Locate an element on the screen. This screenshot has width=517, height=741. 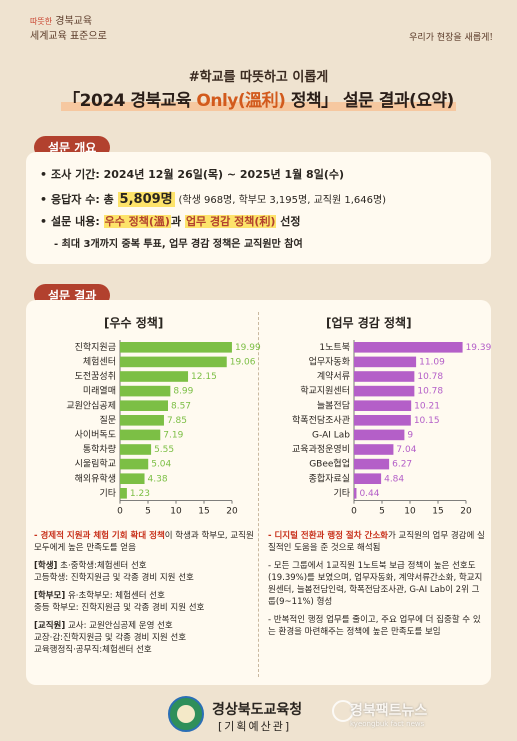
workload-value-label: 10.78 is located at coordinates (430, 377).